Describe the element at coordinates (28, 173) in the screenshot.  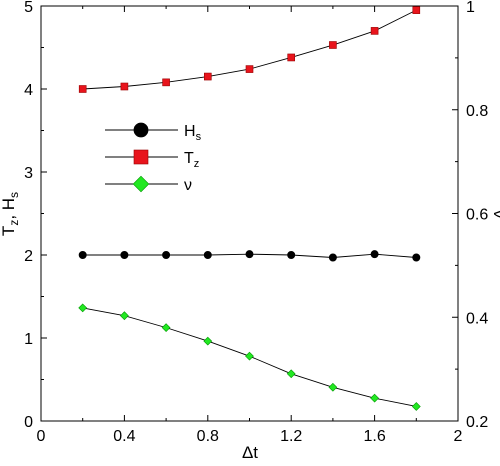
I see `y-left-tick-label: 3` at that location.